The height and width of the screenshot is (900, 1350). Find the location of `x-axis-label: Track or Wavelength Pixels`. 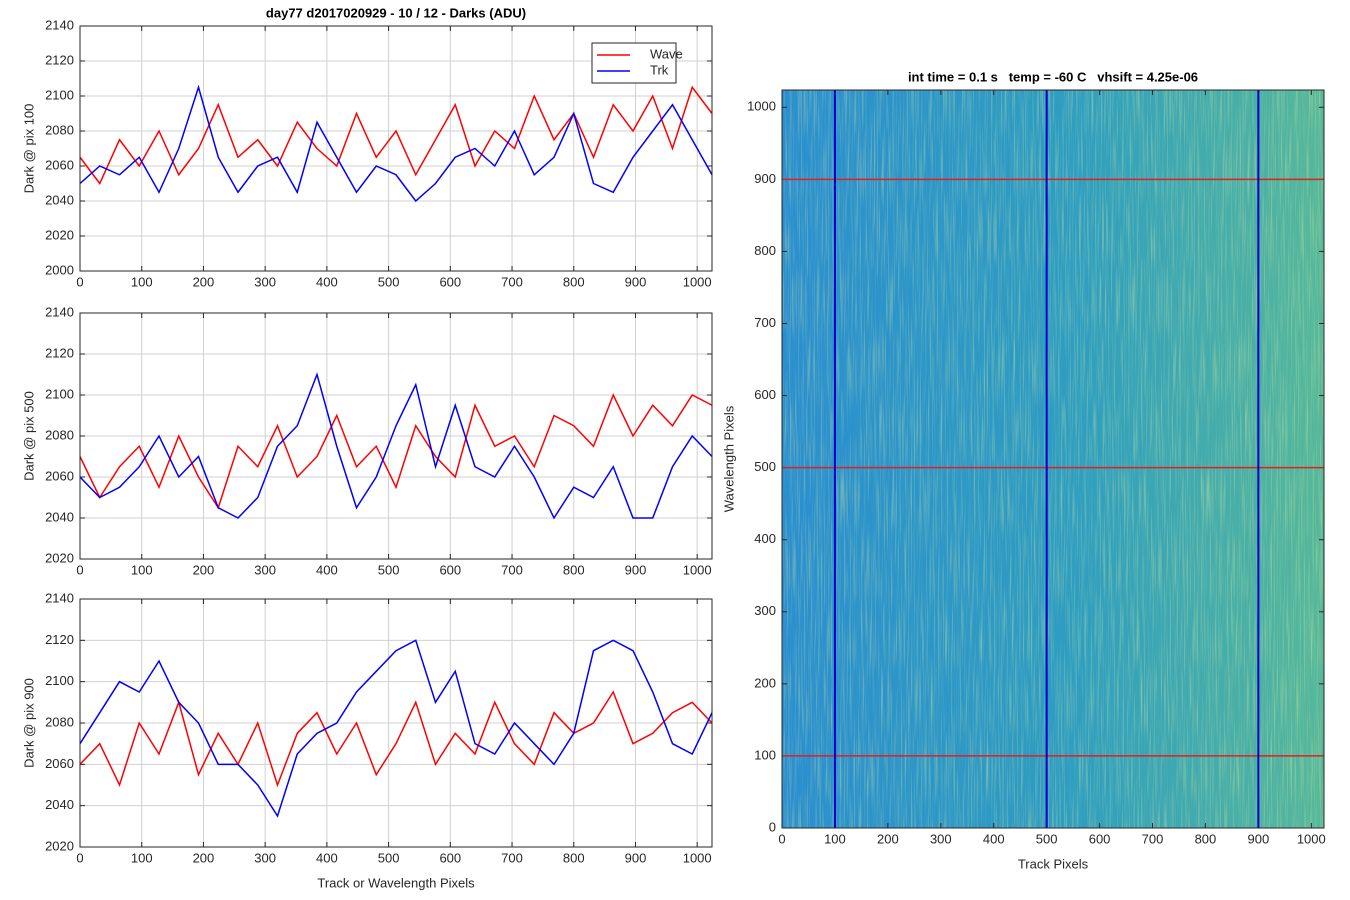

x-axis-label: Track or Wavelength Pixels is located at coordinates (396, 882).